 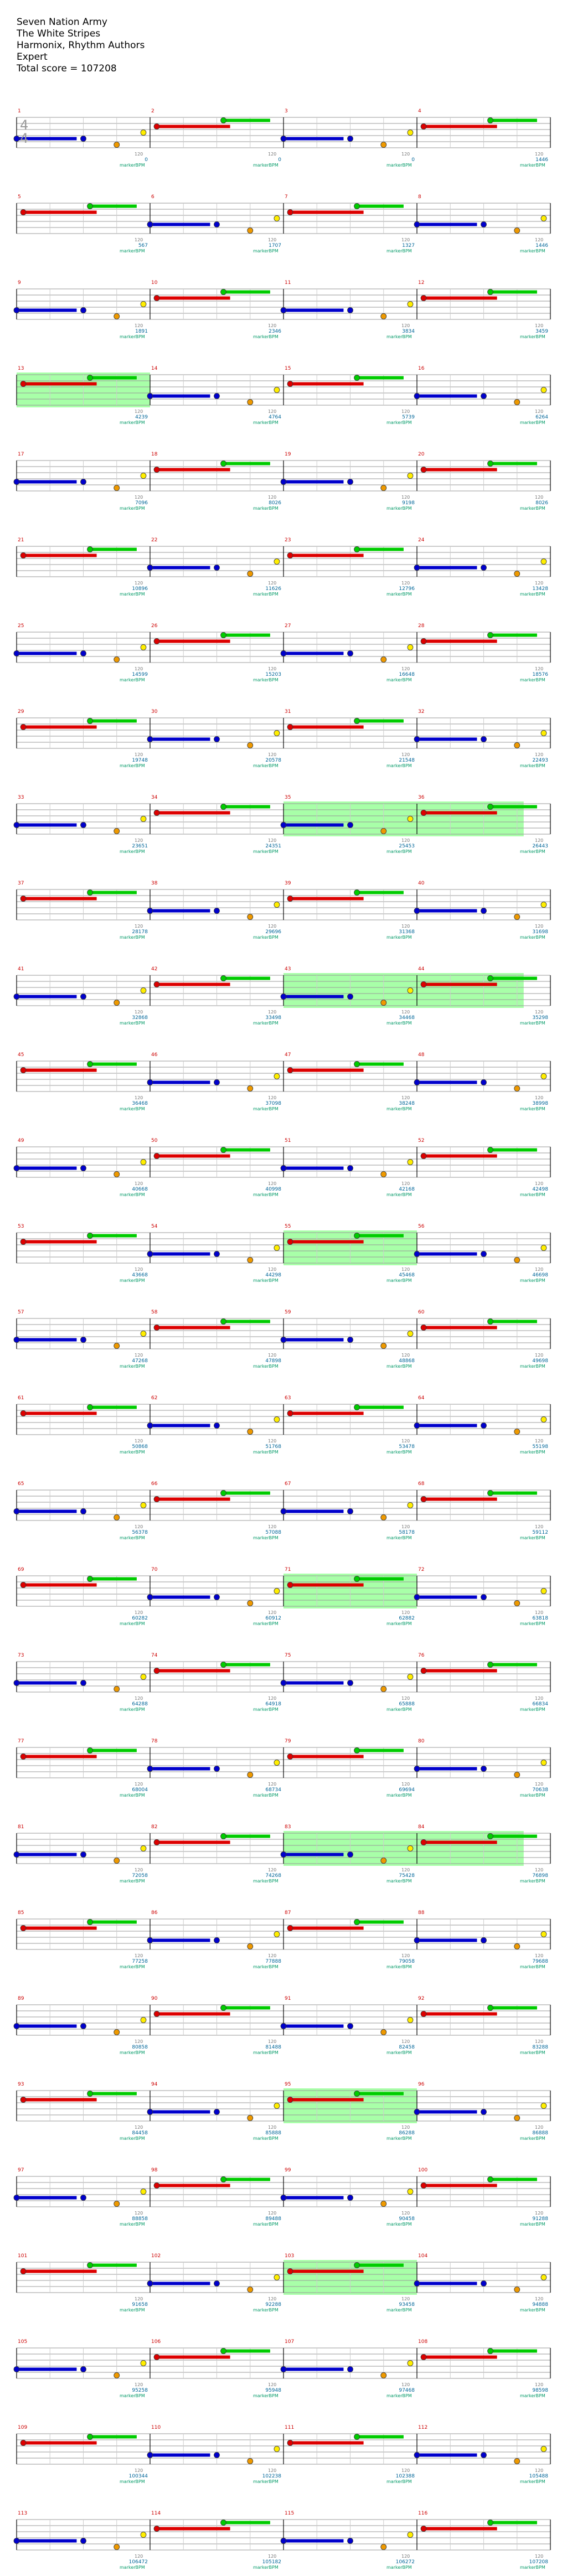 I want to click on measure-score: 567, so click(x=143, y=246).